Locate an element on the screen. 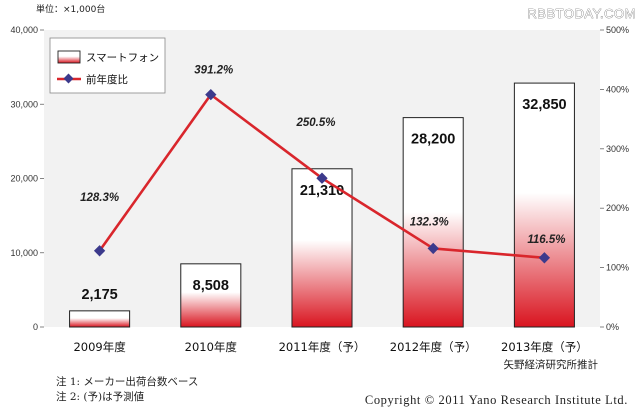 The image size is (640, 412). category-label: 2010年度 is located at coordinates (211, 347).